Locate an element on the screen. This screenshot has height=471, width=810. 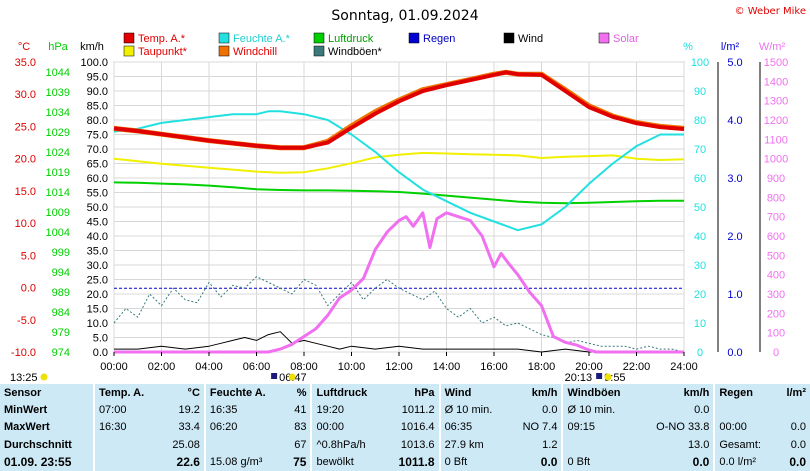
cell: 16:35 is located at coordinates (244, 410).